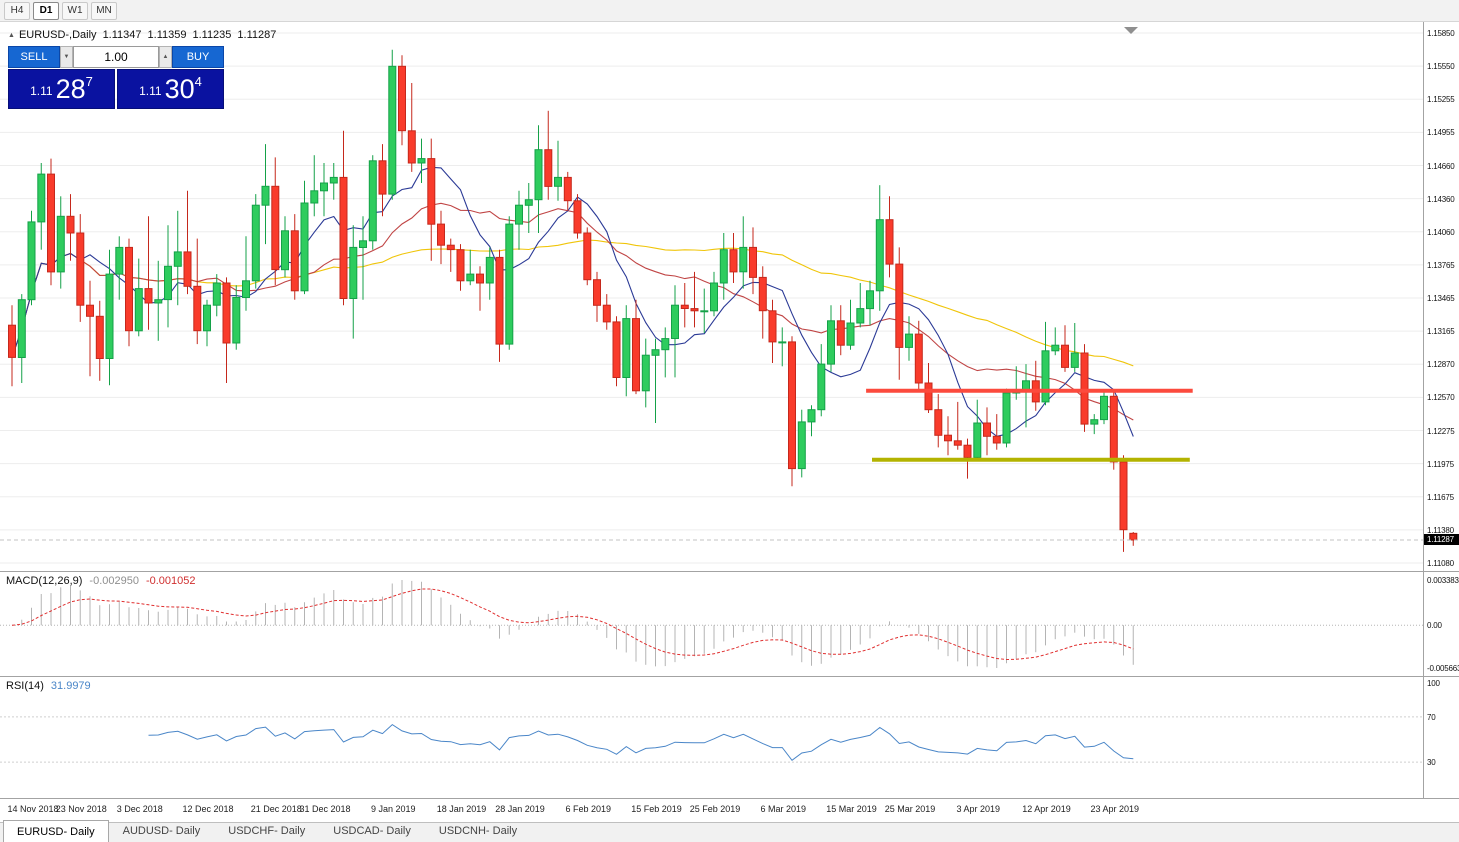  What do you see at coordinates (1441, 737) in the screenshot?
I see `rsi-scale: 100 70 30` at bounding box center [1441, 737].